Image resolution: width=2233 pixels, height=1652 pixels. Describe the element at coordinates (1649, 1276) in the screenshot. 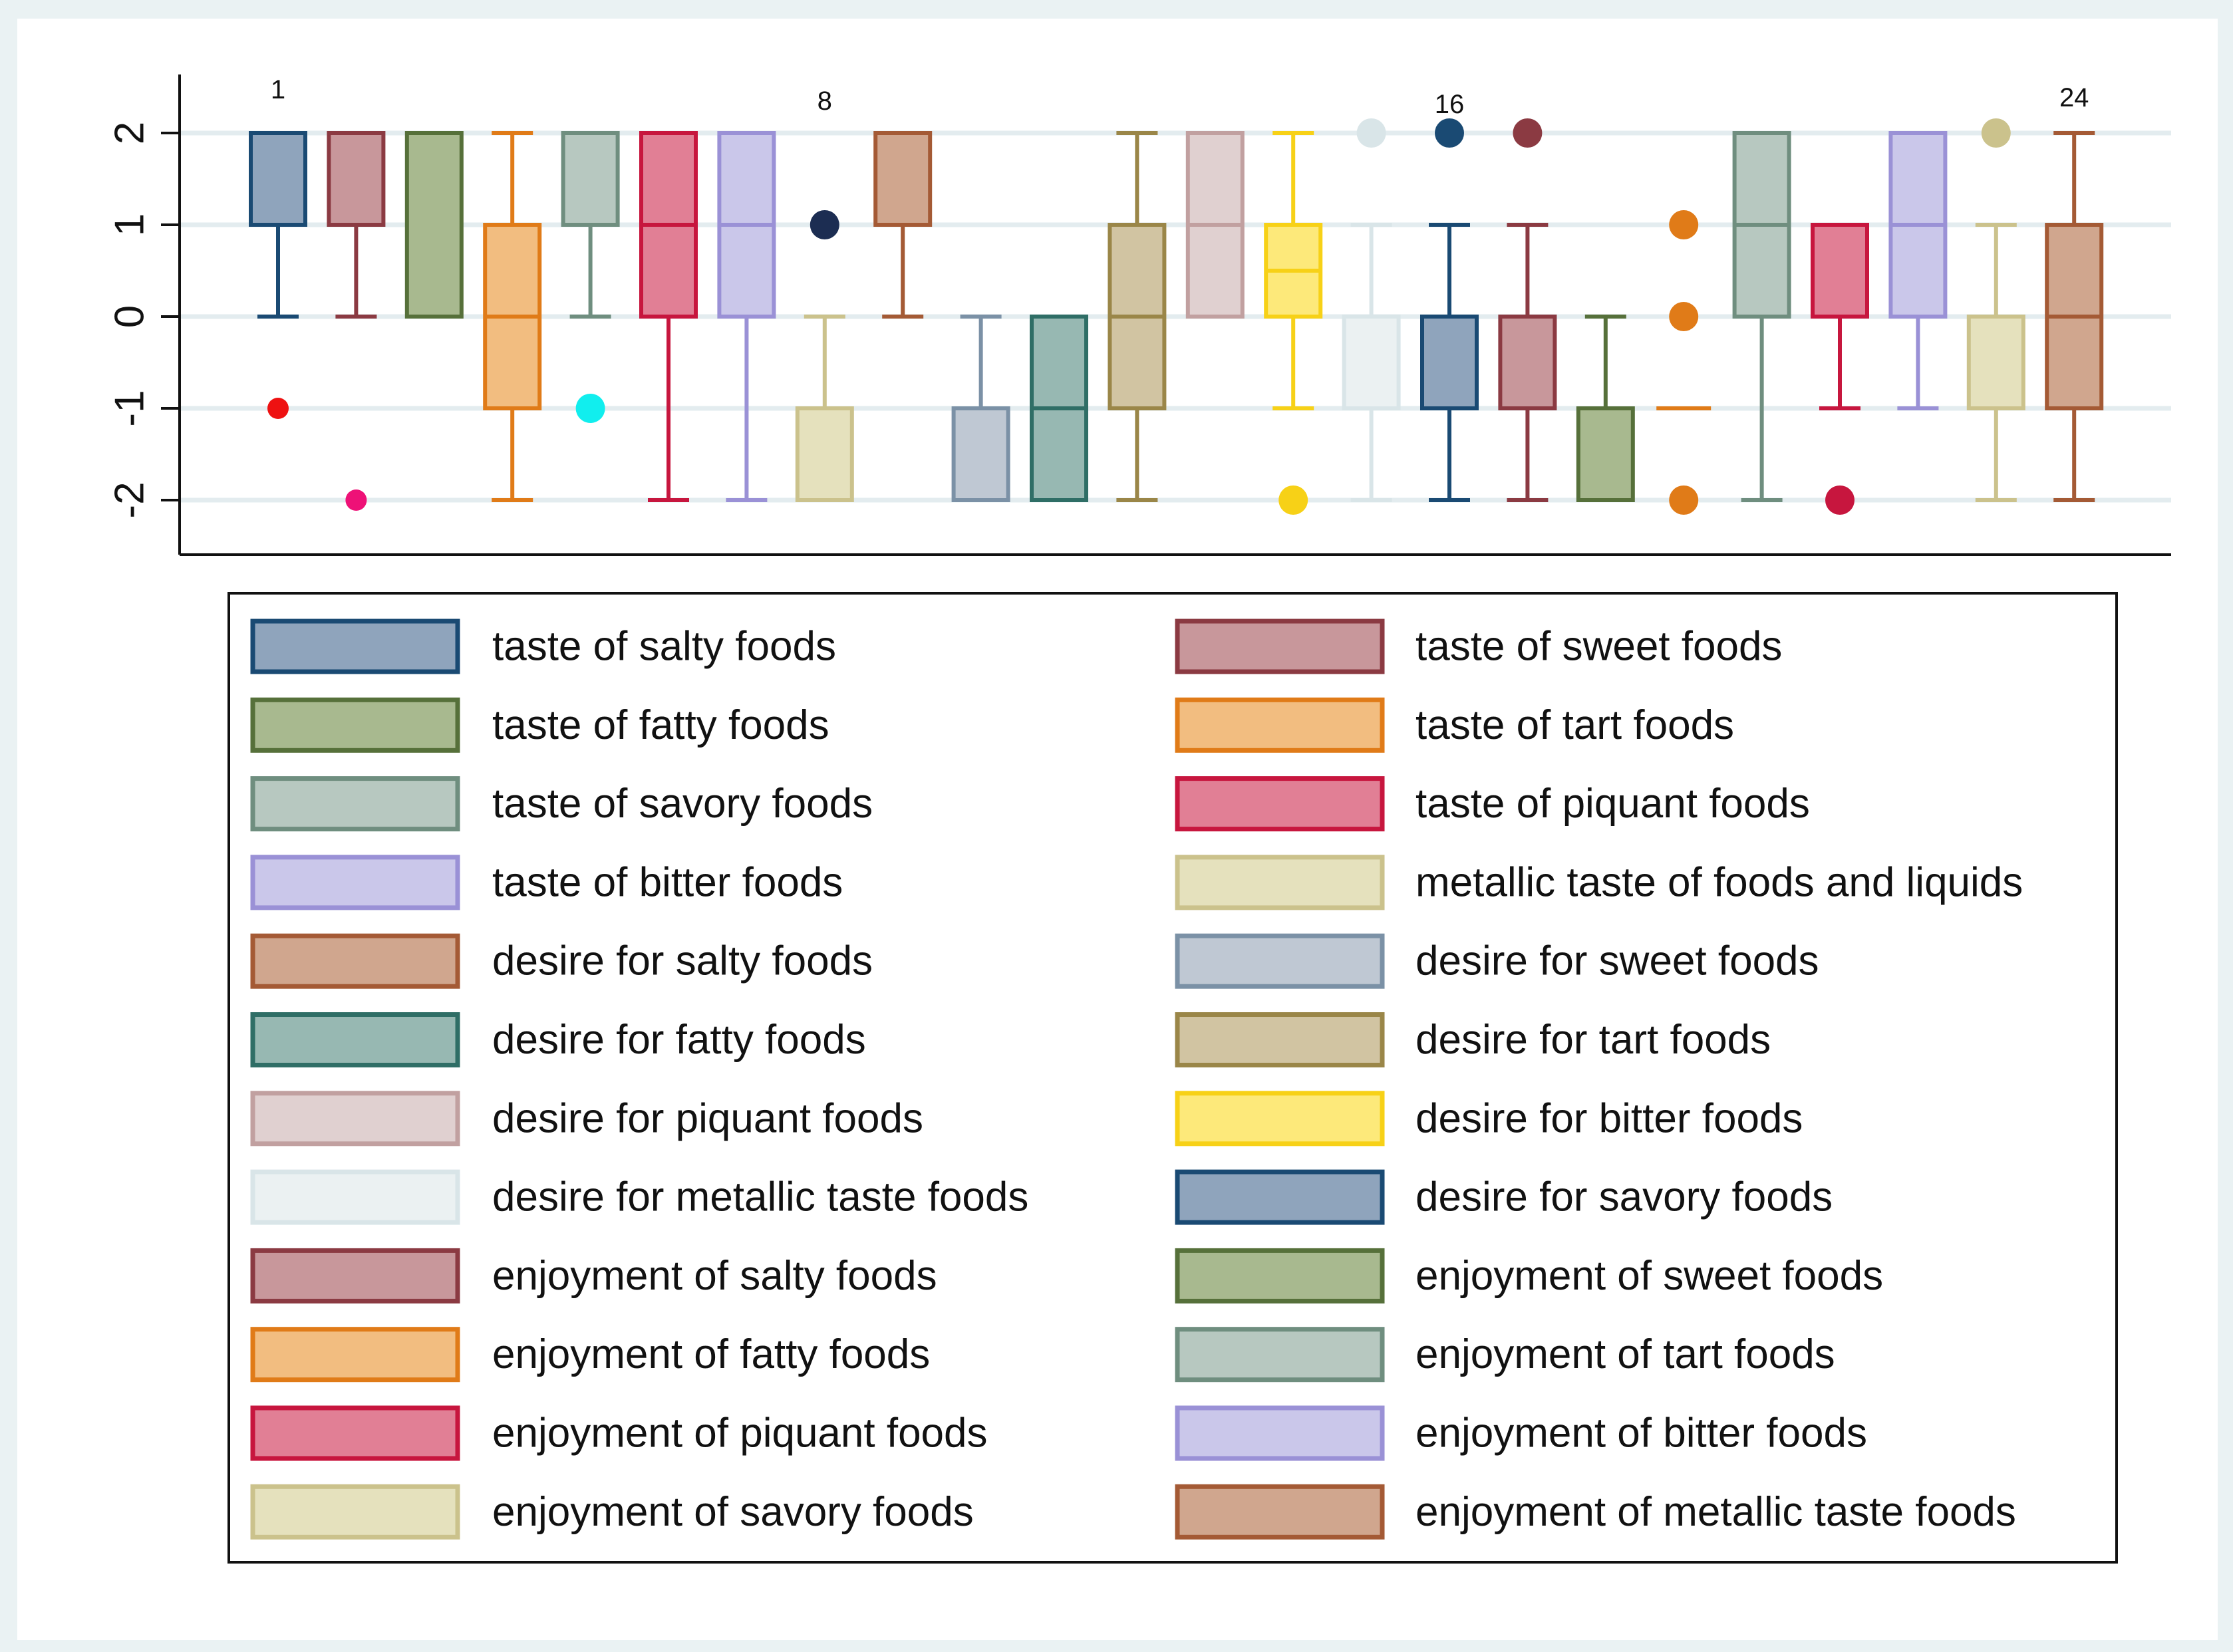

I see `legend-label: enjoyment of sweet foods` at that location.